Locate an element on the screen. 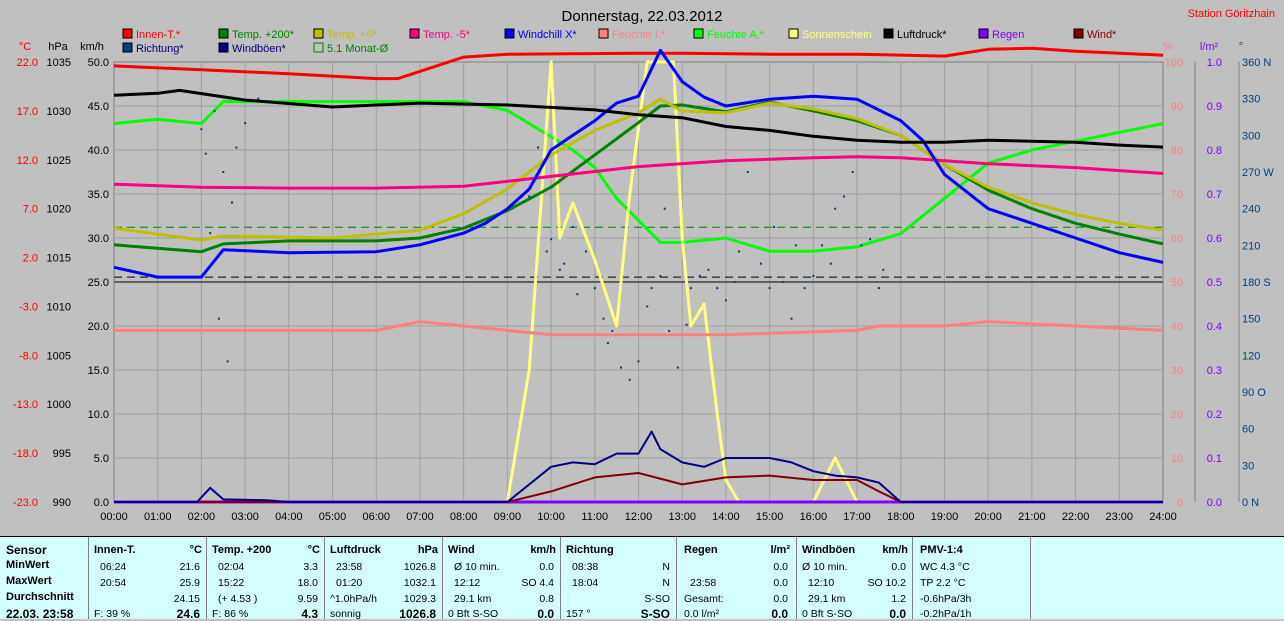  axis-tick-label: 0.0 is located at coordinates (101, 503).